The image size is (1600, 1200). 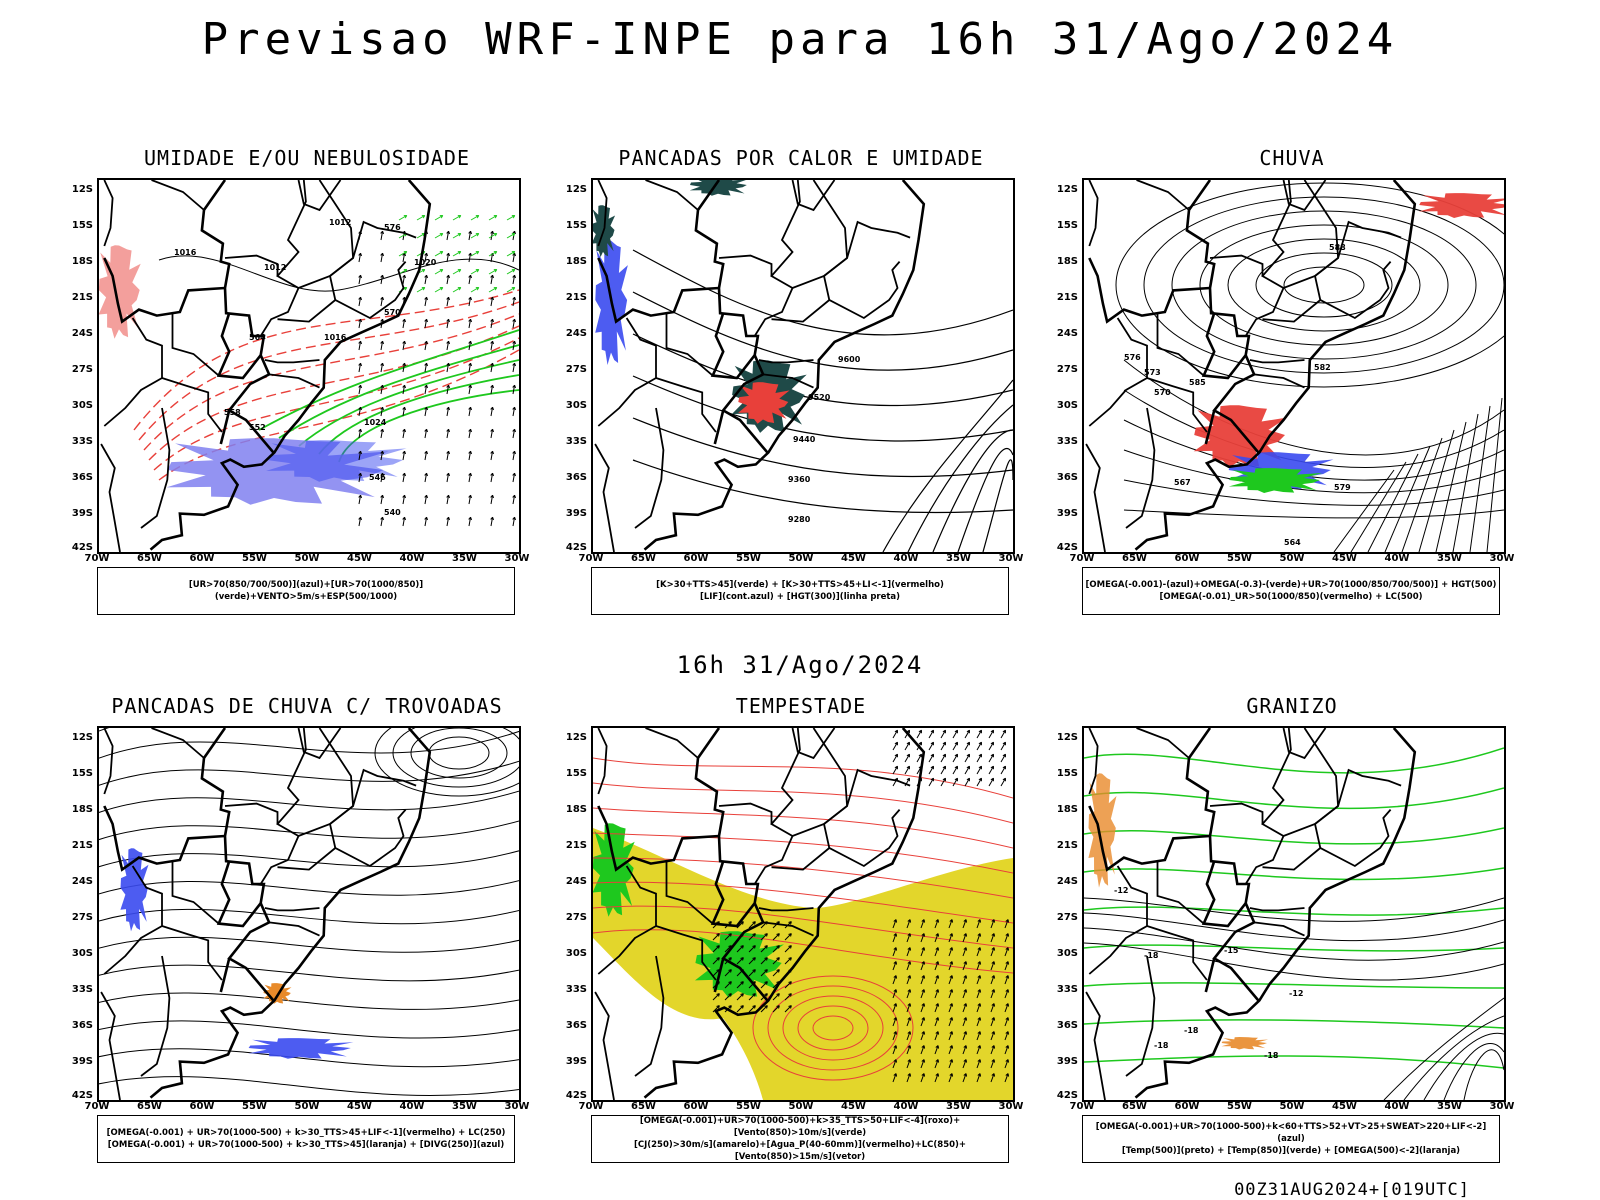 I want to click on hgt500-contour, so click(x=1313, y=514).